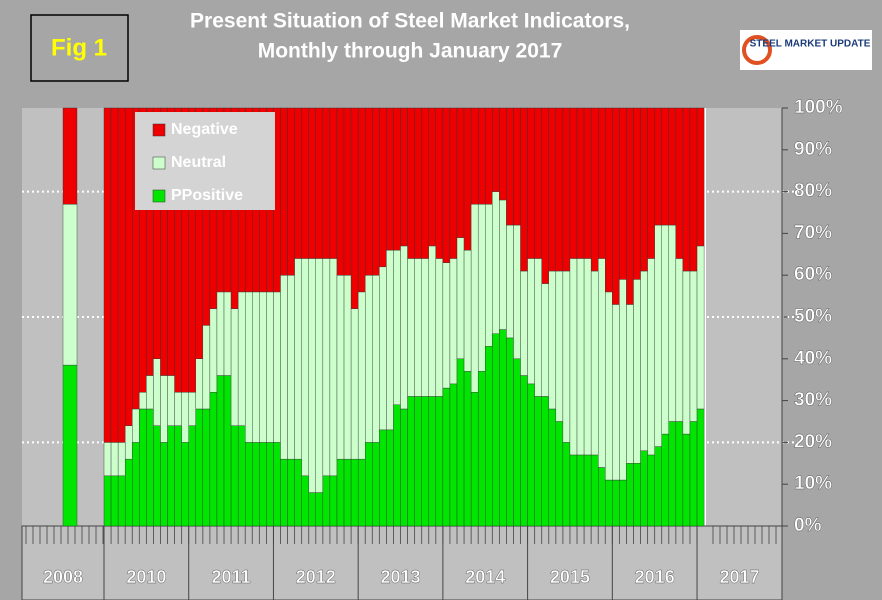  Describe the element at coordinates (810, 44) in the screenshot. I see `logo-text: STEEL MARKET UPDATE` at that location.